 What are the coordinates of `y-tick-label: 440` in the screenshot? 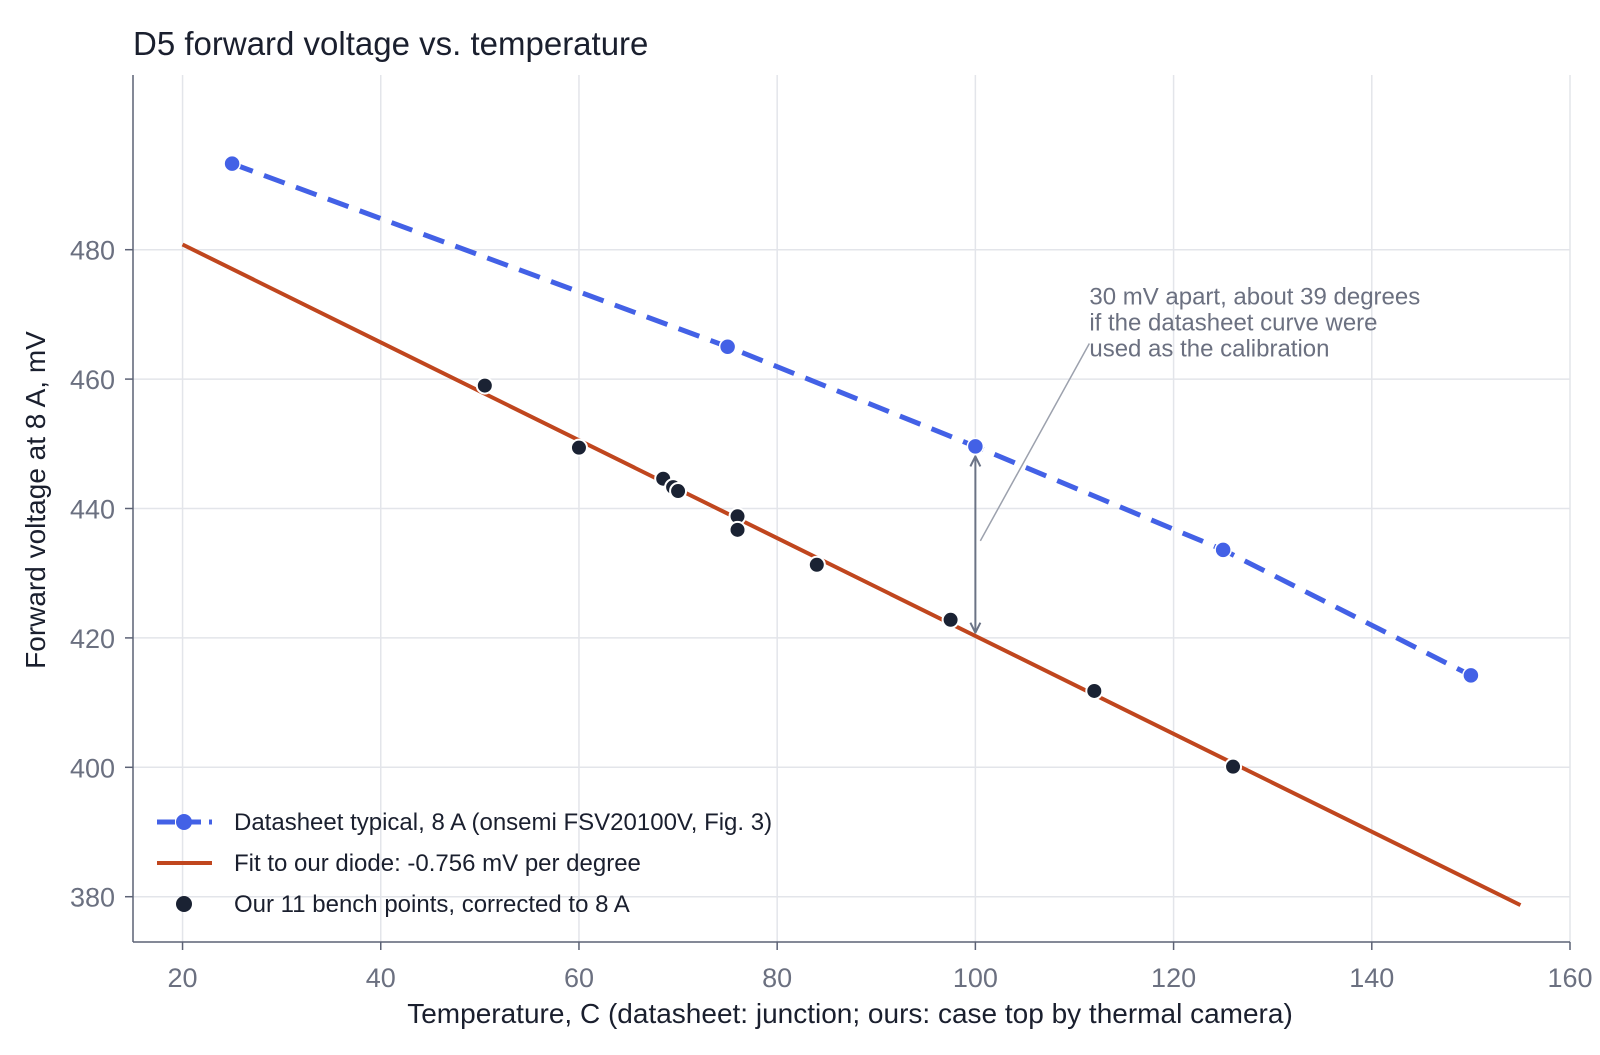 It's located at (92, 510).